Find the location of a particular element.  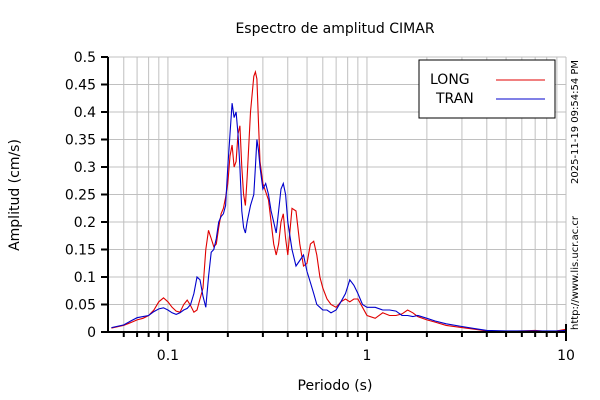

legend-label-tran: TRAN is located at coordinates (454, 99).